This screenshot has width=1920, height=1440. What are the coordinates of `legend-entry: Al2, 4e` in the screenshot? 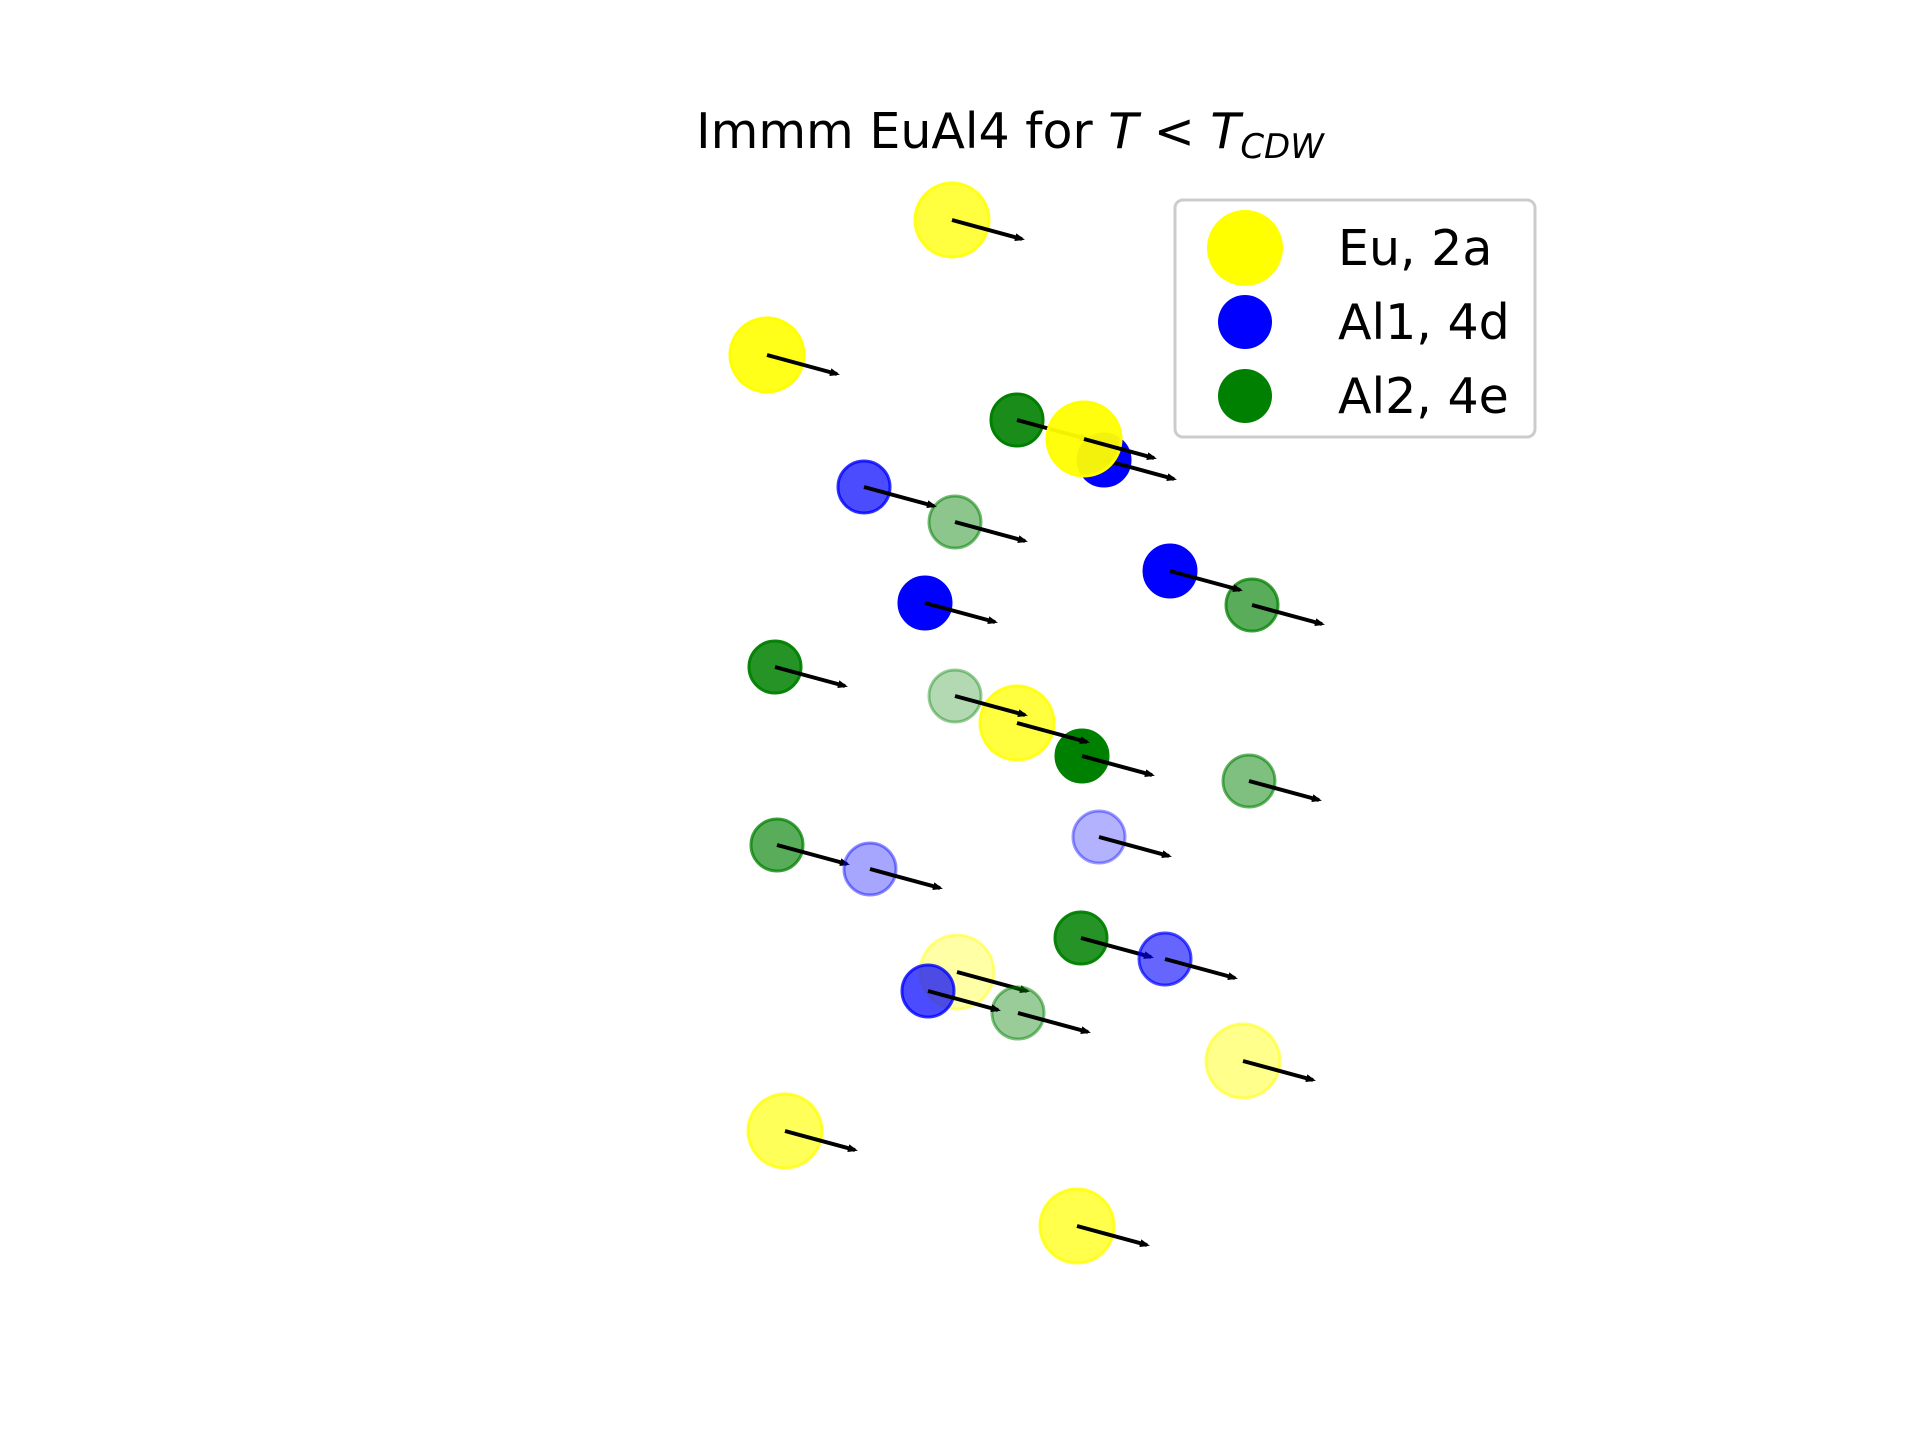 It's located at (1363, 396).